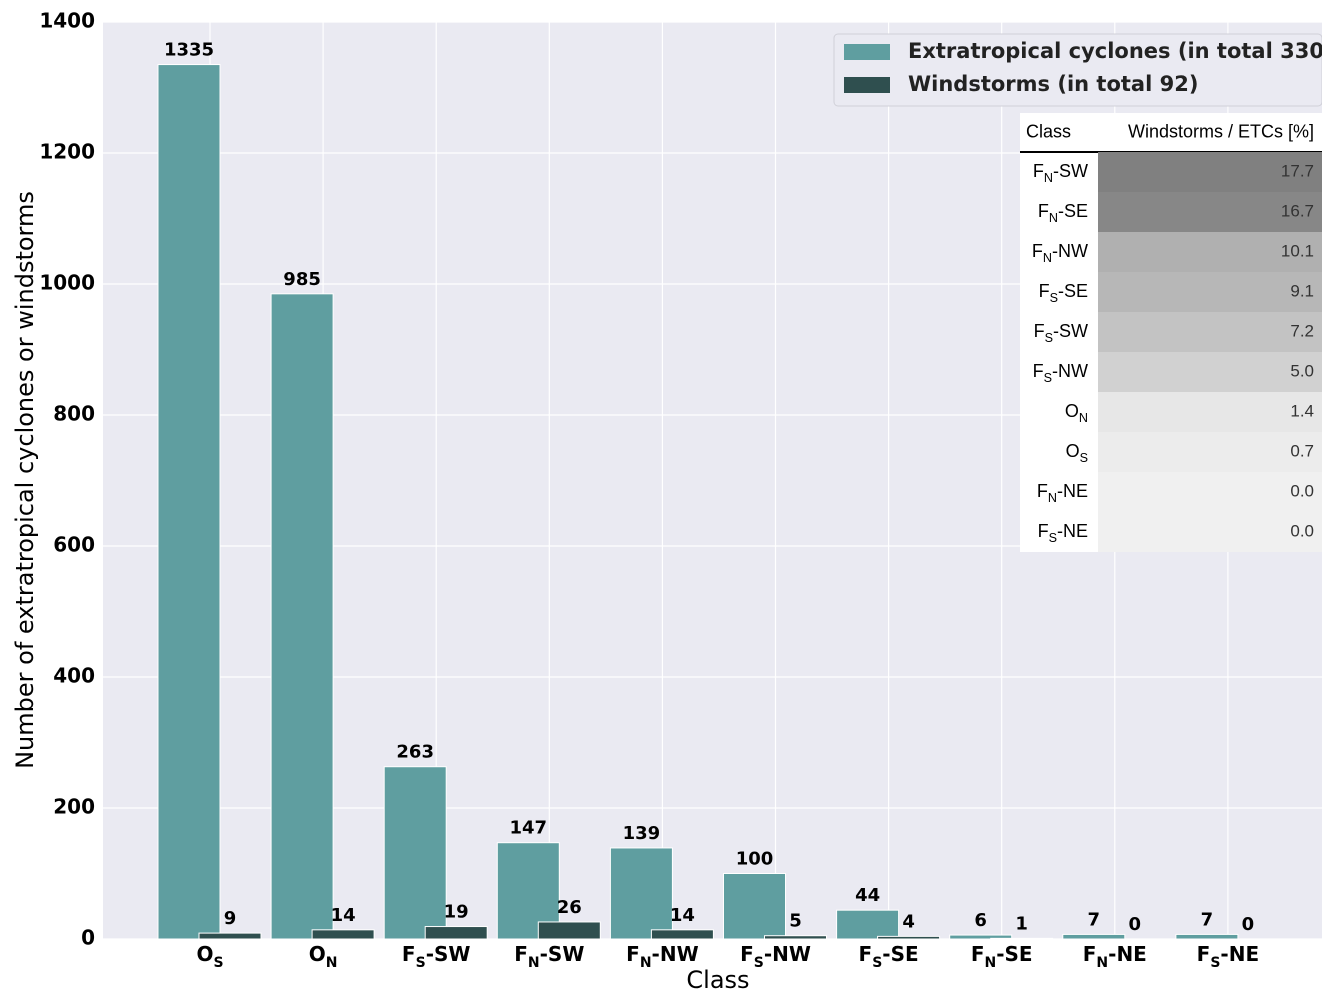 This screenshot has height=994, width=1322. What do you see at coordinates (74, 414) in the screenshot?
I see `y-tick-label: 800` at bounding box center [74, 414].